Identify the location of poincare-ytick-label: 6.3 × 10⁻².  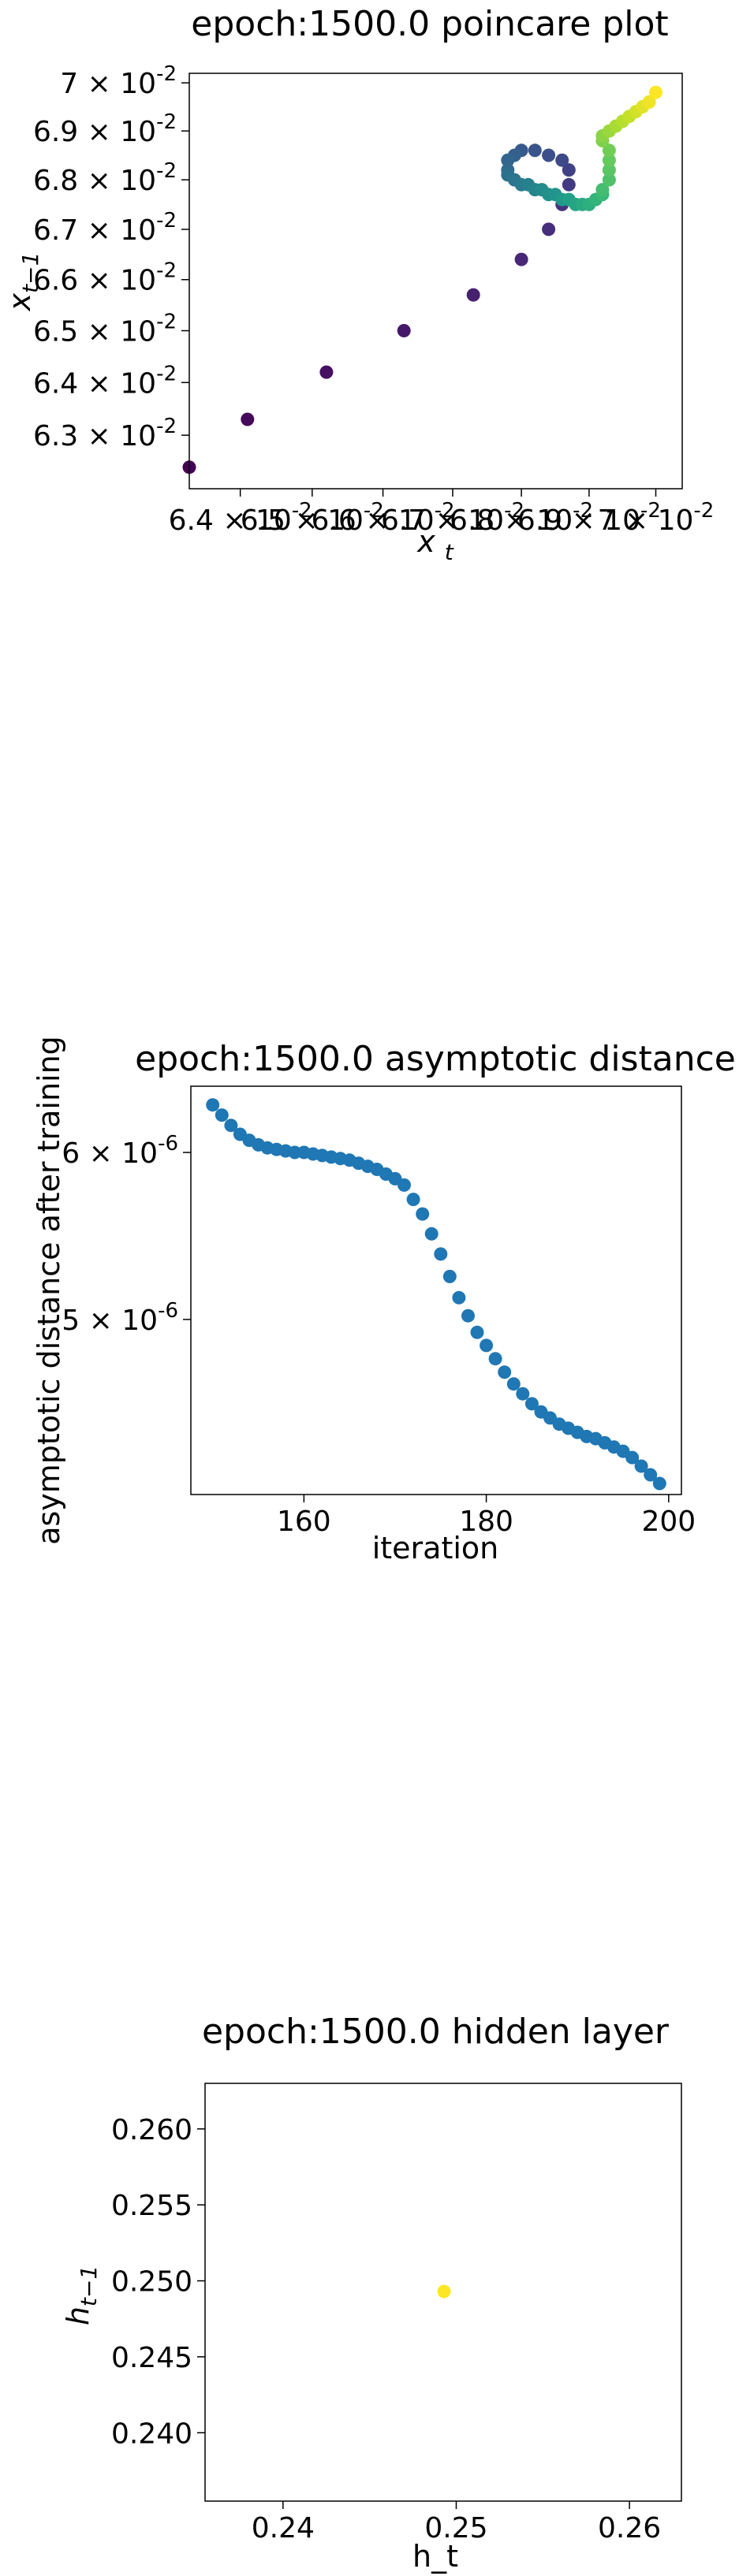
(105, 433).